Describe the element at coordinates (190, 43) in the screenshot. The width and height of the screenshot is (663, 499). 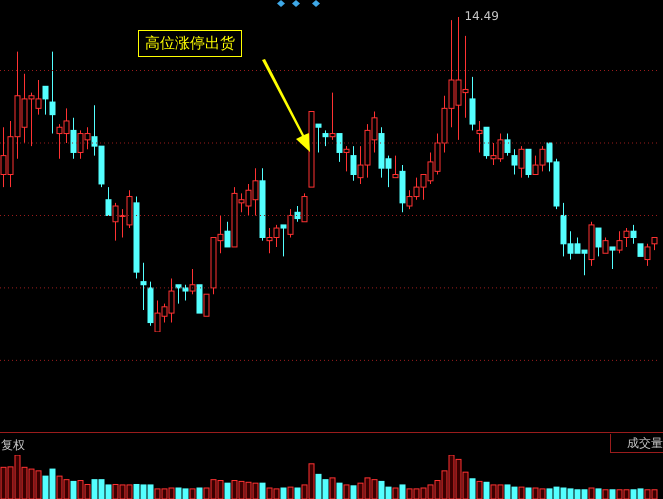
I see `annotation: 高位涨停出货` at that location.